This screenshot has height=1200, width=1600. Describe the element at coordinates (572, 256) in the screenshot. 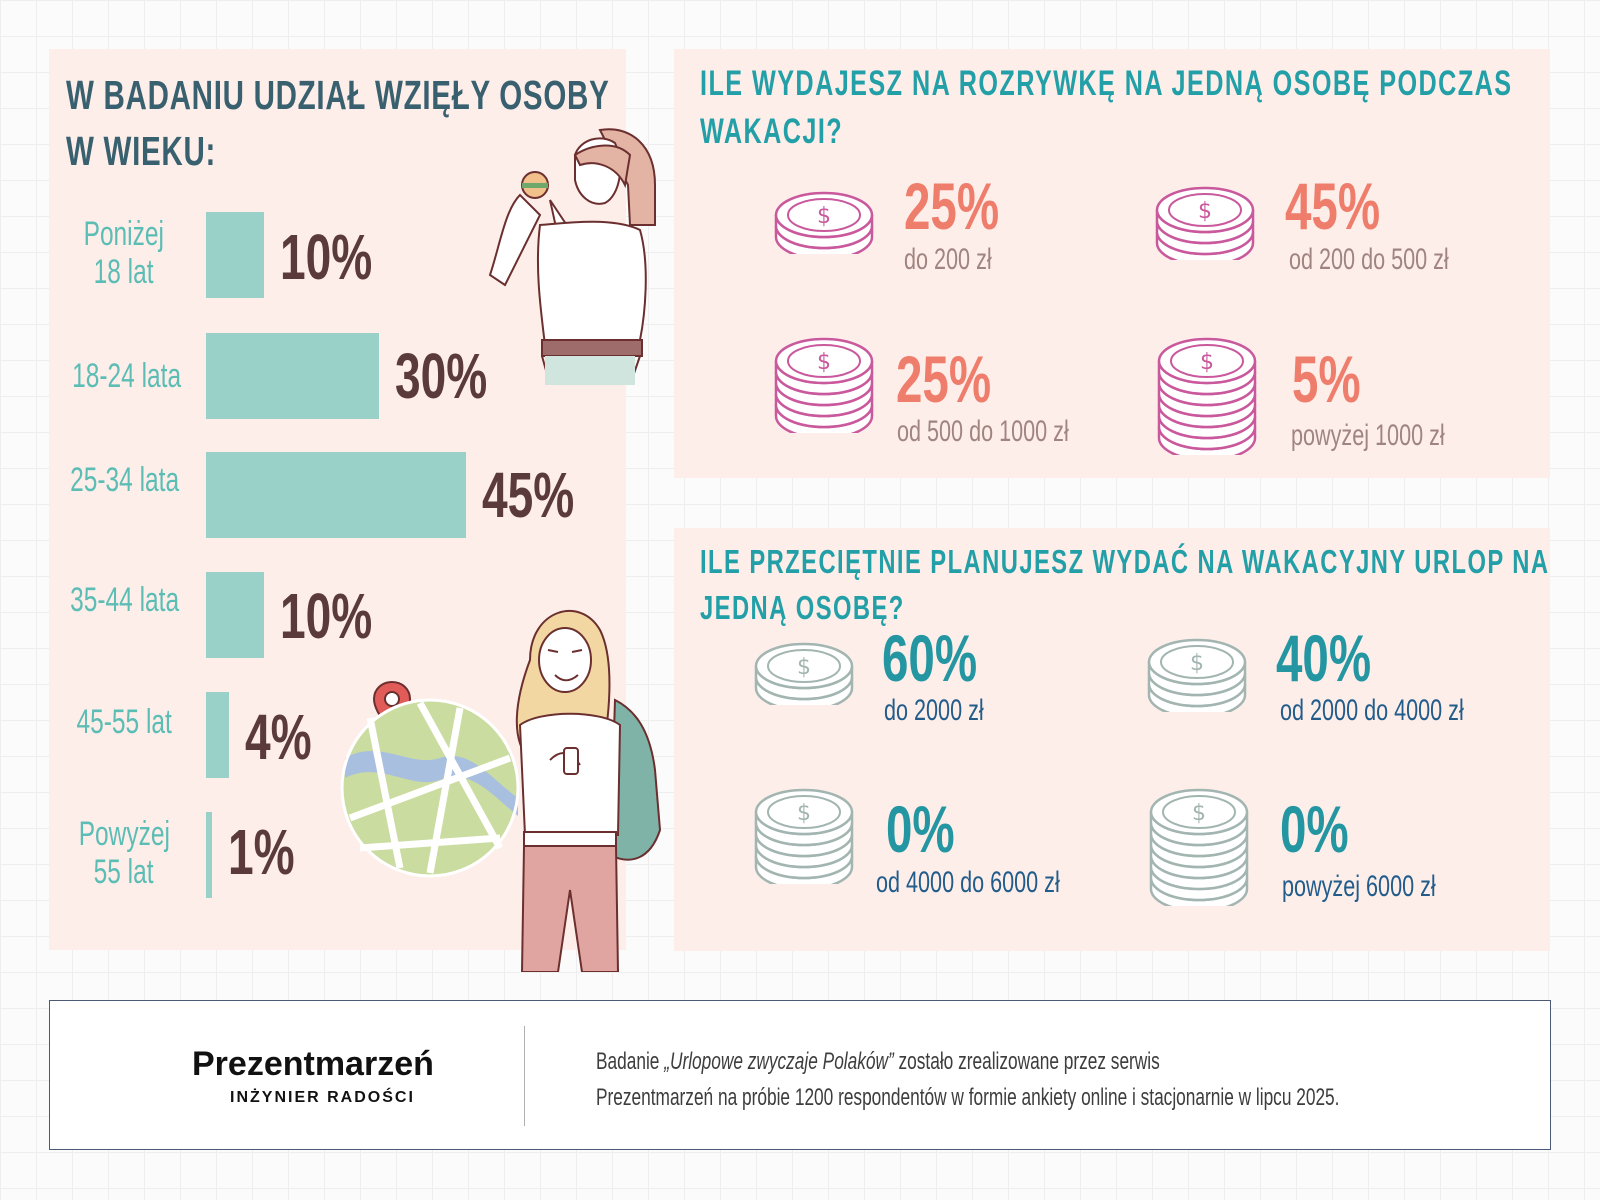

I see `woman-eating-burger-illustration` at that location.